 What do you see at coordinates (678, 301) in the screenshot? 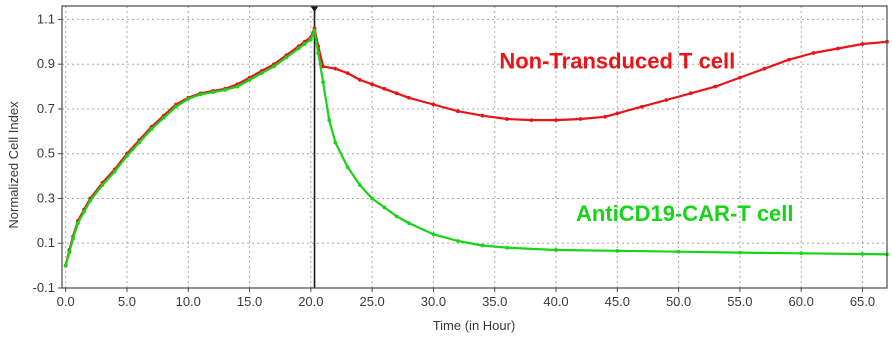
I see `x-tick-label: 50.0` at bounding box center [678, 301].